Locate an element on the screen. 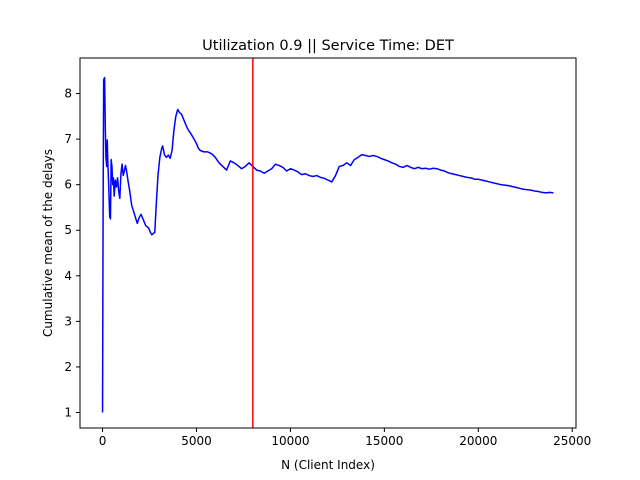 The width and height of the screenshot is (640, 480). y-tick-label: 3 is located at coordinates (68, 321).